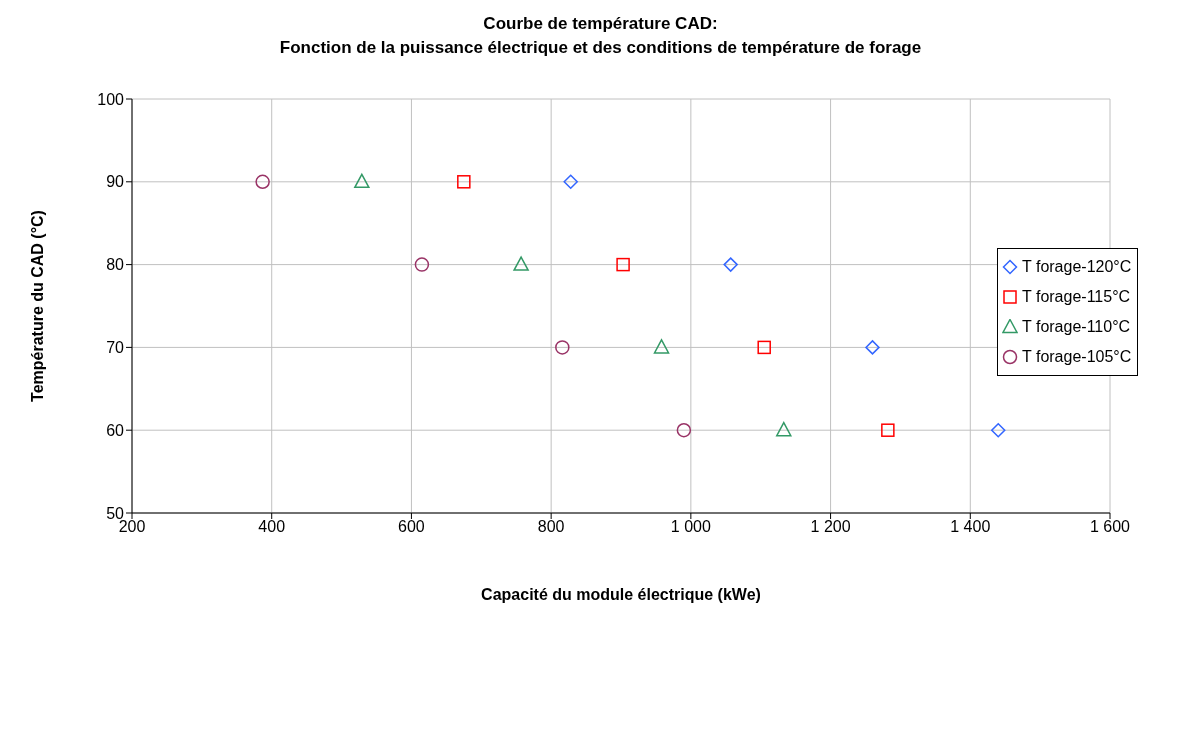 The image size is (1177, 754). Describe the element at coordinates (551, 527) in the screenshot. I see `x-tick-label: 800` at that location.